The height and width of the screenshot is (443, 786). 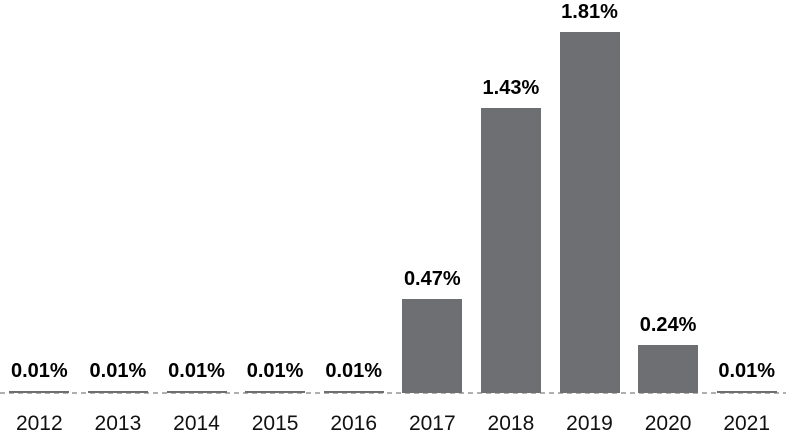 What do you see at coordinates (275, 371) in the screenshot?
I see `bar-value-label-2015: 0.01%` at bounding box center [275, 371].